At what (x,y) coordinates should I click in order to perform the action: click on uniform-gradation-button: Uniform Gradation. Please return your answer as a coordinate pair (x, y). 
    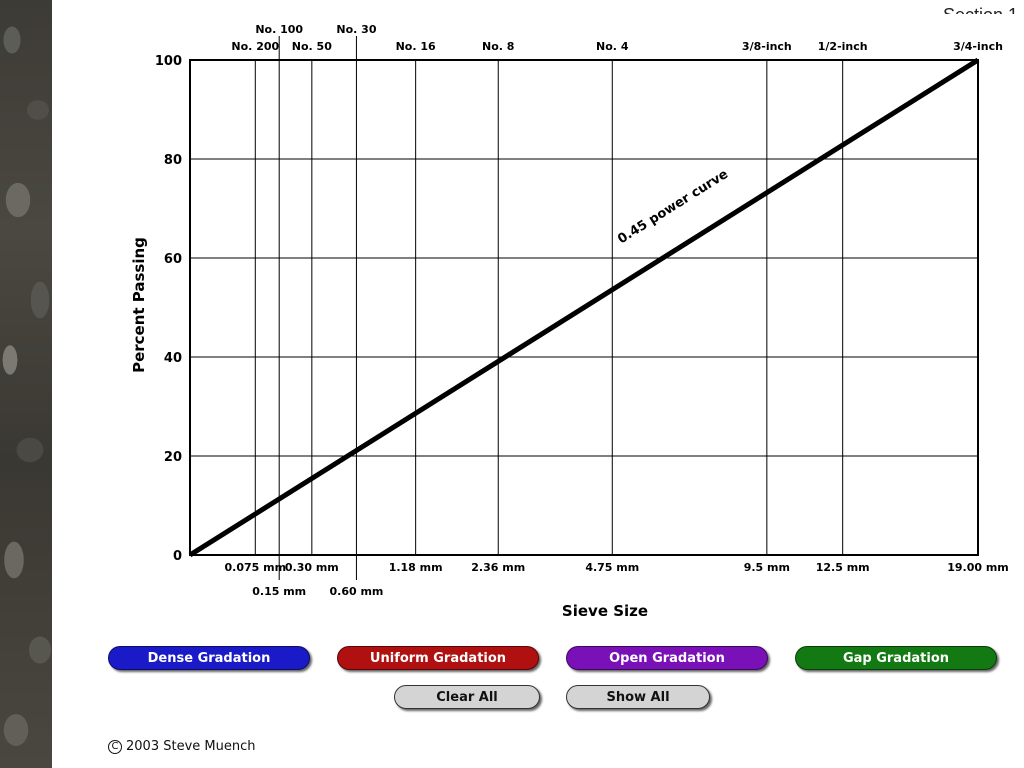
    Looking at the image, I should click on (438, 658).